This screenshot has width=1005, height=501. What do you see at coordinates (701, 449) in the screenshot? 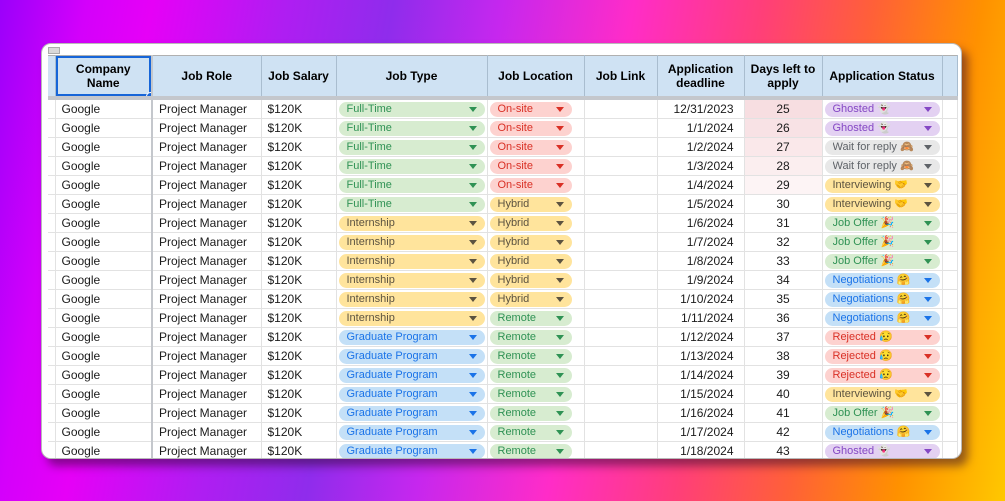
I see `cell-application-deadline: 1/18/2024` at bounding box center [701, 449].